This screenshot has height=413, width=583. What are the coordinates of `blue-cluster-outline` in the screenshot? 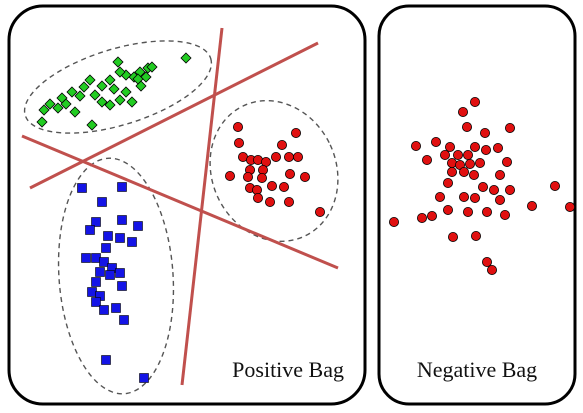 It's located at (116, 276).